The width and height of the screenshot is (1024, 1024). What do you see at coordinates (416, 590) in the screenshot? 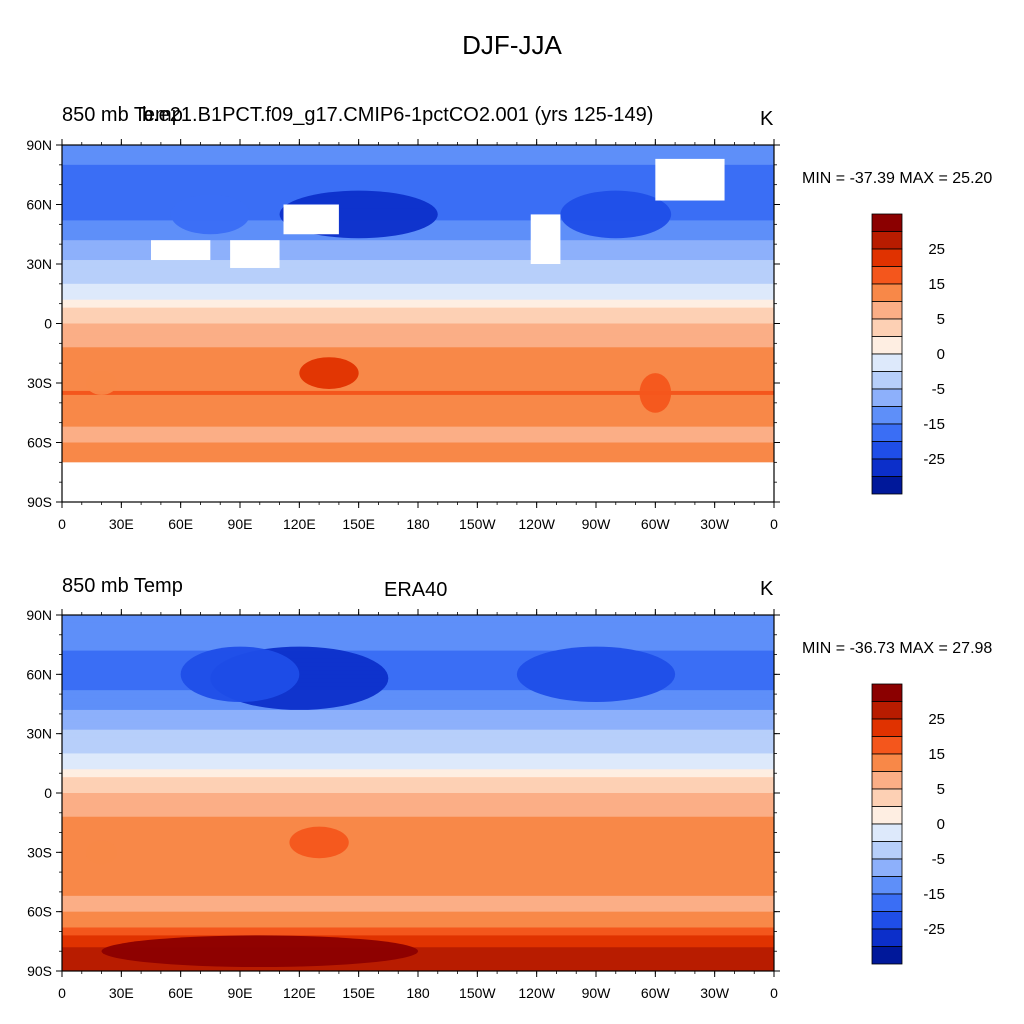
I see `panel2-case-label: ERA40` at bounding box center [416, 590].